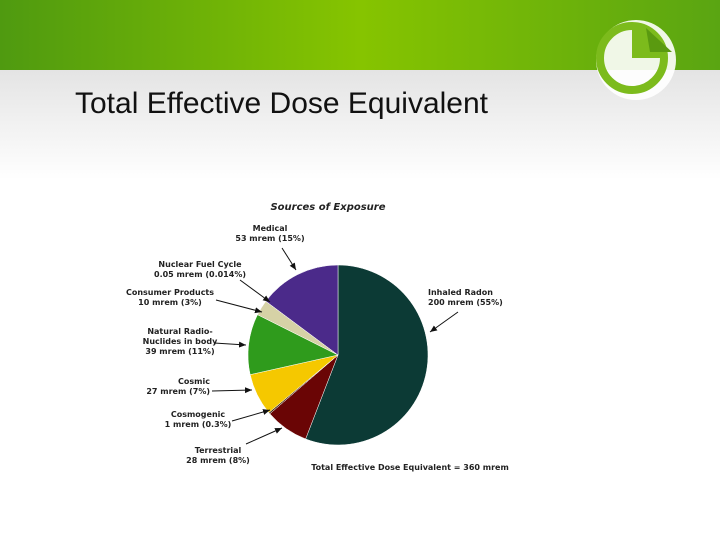 This screenshot has height=540, width=720. Describe the element at coordinates (200, 274) in the screenshot. I see `slice-value-label: 0.05 mrem (0.014%)` at that location.